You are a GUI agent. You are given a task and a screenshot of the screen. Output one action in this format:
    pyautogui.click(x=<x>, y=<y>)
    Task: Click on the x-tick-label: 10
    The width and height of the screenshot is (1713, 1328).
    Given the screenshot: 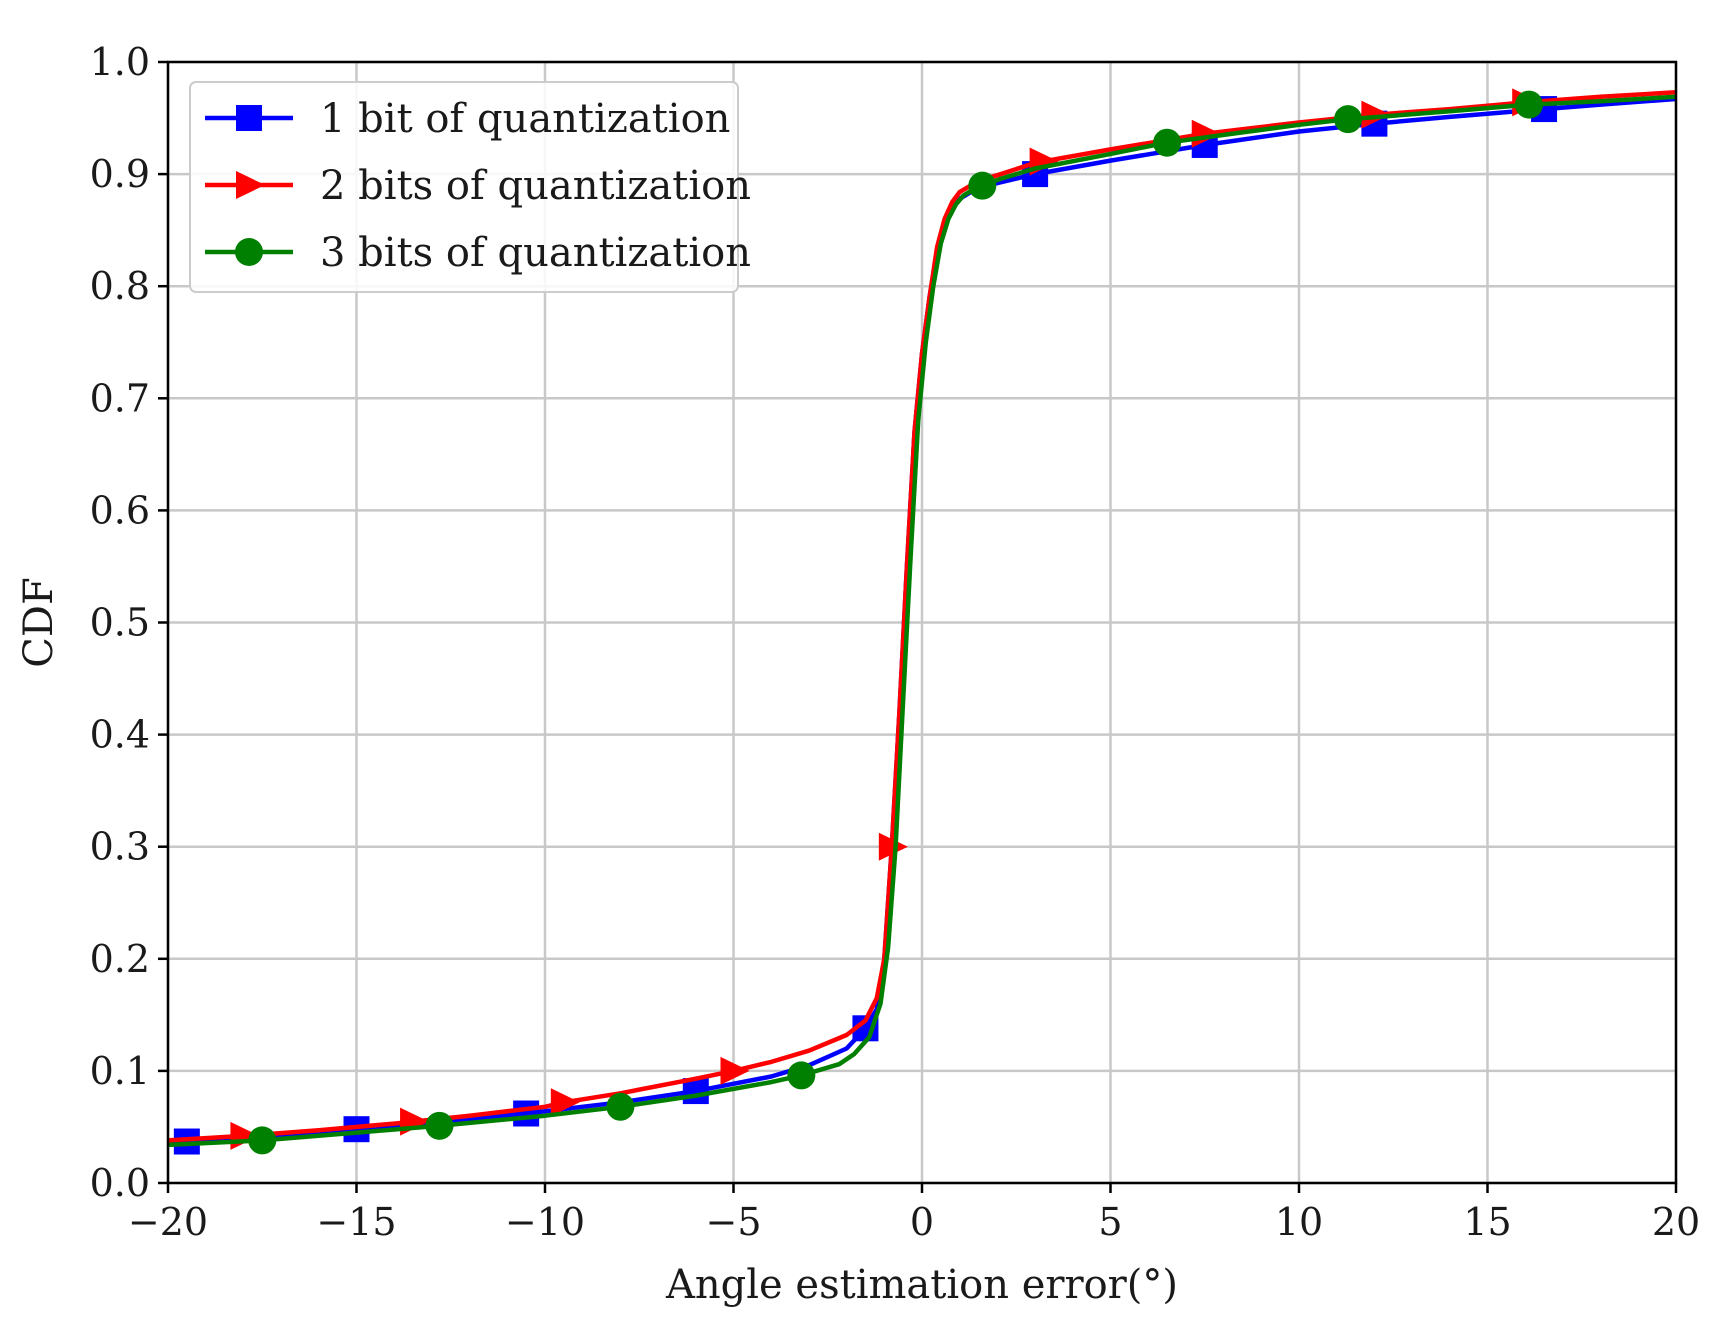 What is the action you would take?
    pyautogui.click(x=1299, y=1222)
    